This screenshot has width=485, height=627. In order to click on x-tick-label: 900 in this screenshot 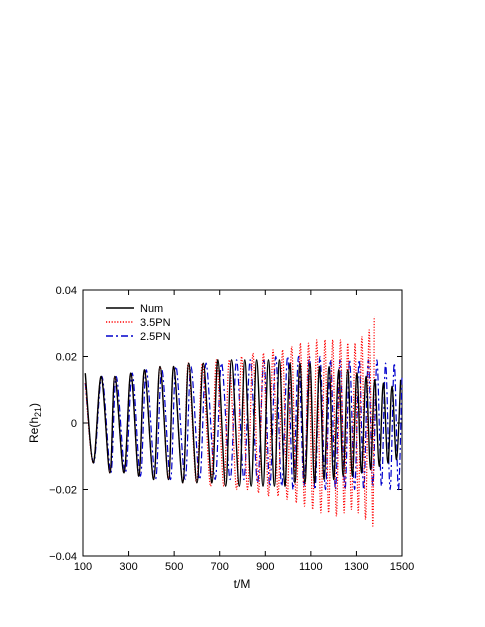, I will do `click(265, 567)`.